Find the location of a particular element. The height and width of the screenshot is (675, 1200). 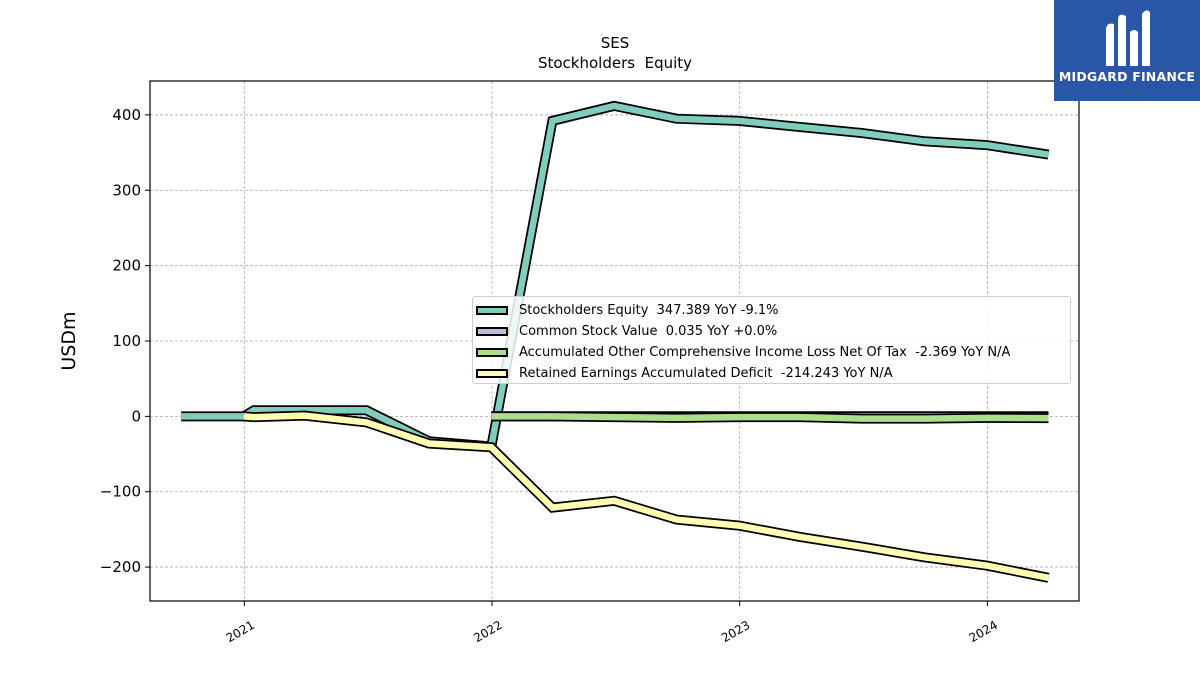

y-tick-label: −100 is located at coordinates (120, 492).